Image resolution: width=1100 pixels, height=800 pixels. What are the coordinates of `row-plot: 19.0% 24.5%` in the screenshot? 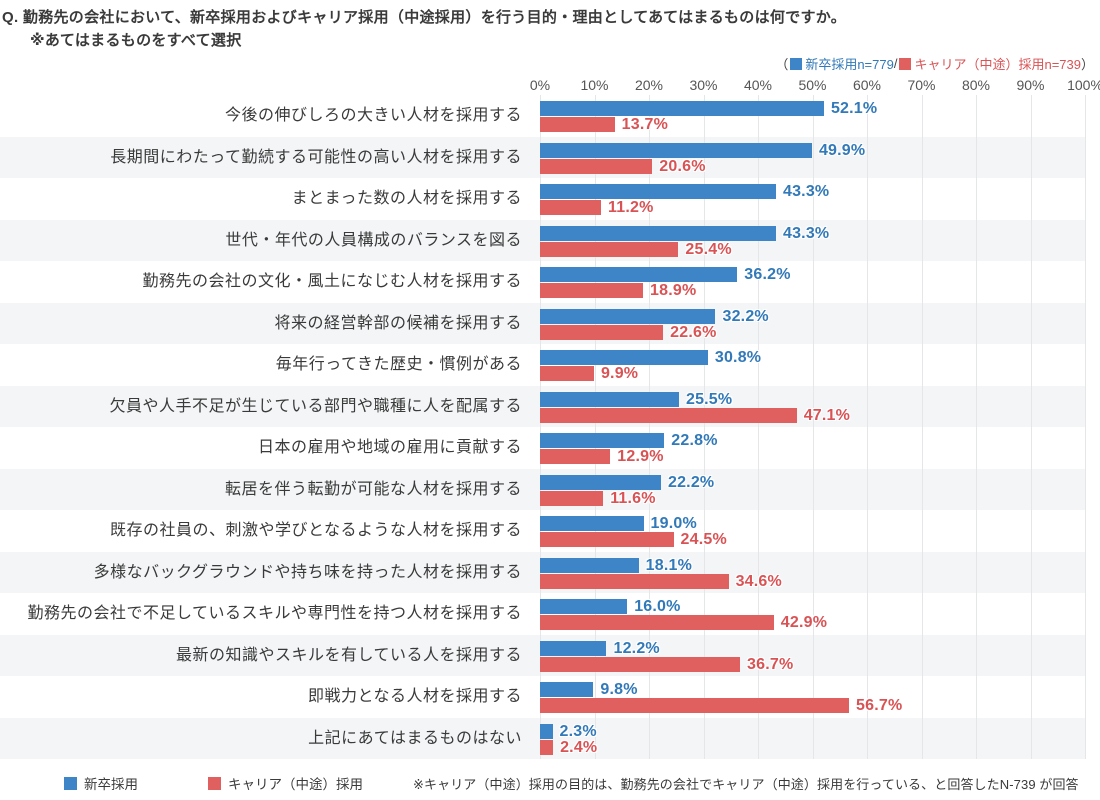 It's located at (812, 531).